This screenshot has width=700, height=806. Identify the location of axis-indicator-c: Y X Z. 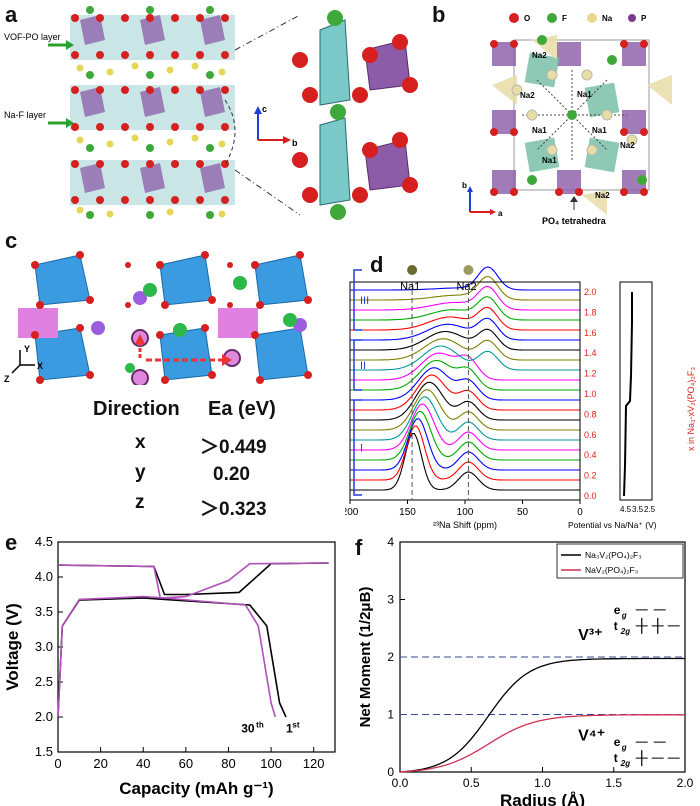
(23, 364).